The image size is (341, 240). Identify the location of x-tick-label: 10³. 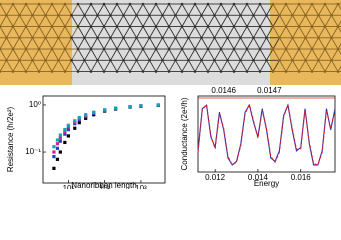
(141, 186).